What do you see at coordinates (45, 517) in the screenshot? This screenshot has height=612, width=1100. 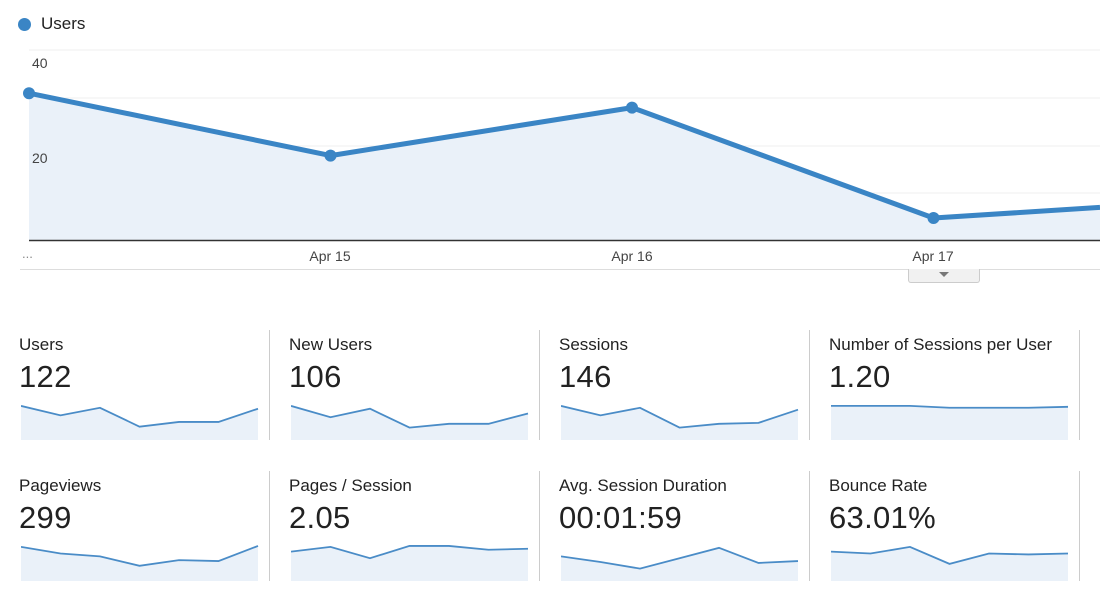 I see `metric-value: 299` at bounding box center [45, 517].